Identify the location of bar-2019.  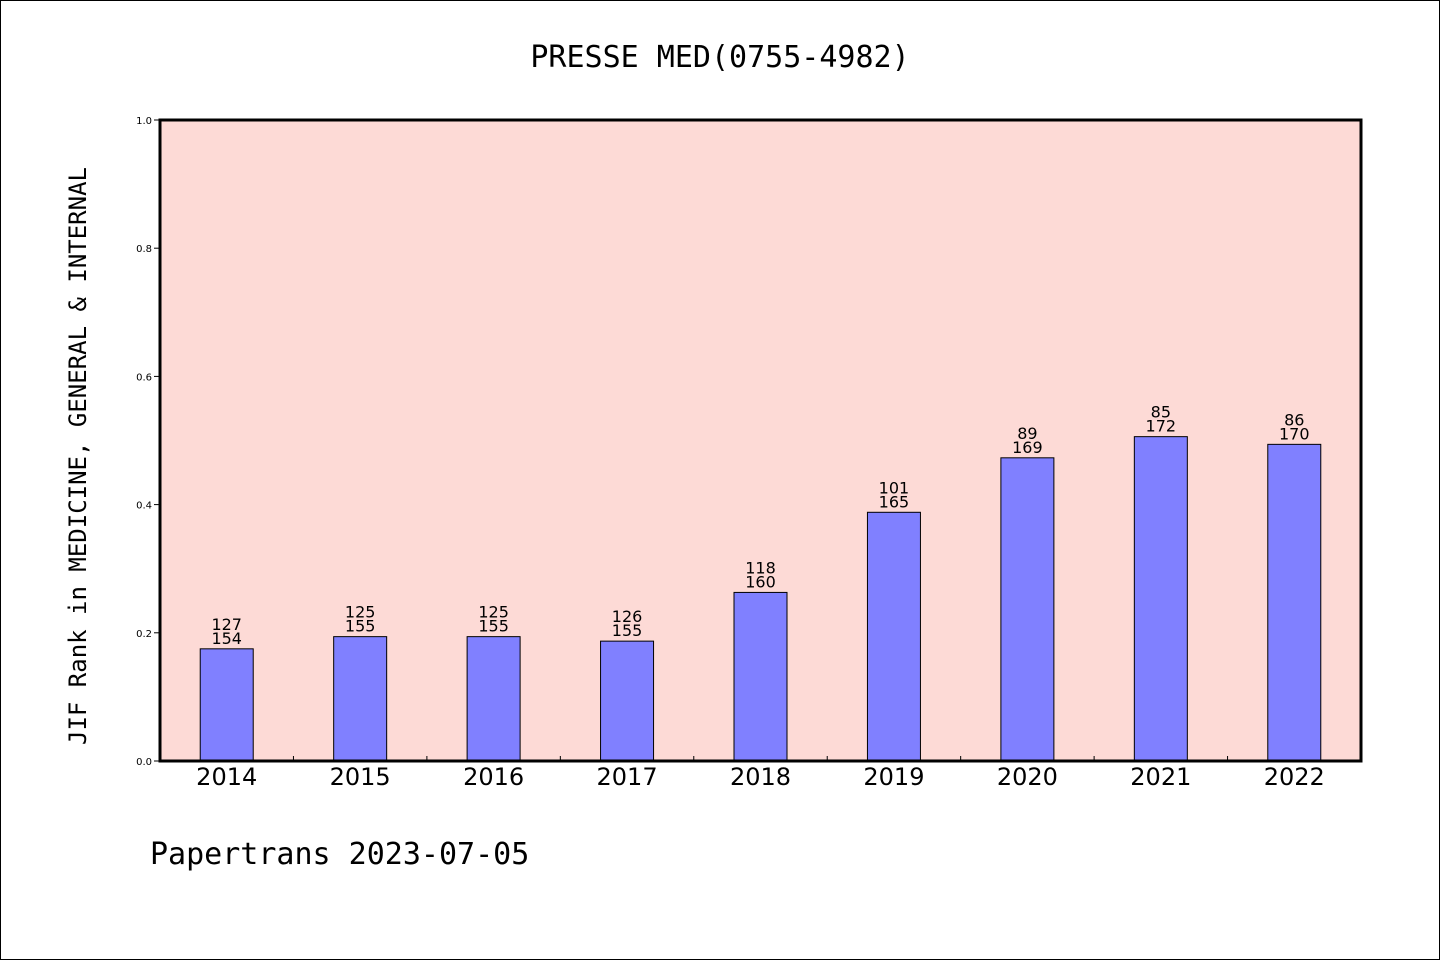
(893, 636).